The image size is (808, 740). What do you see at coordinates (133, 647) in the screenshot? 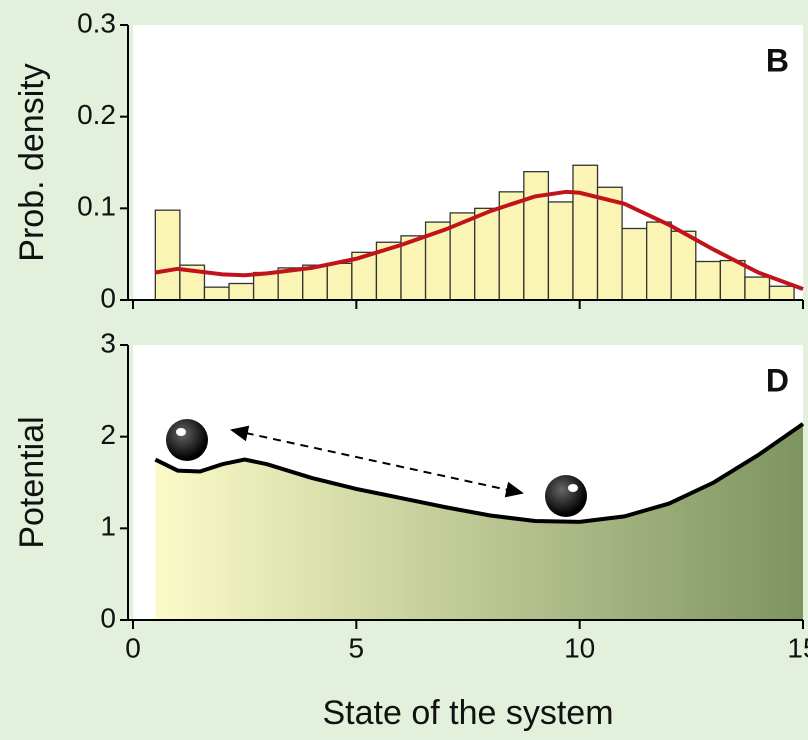
I see `x-tick-label: 0` at bounding box center [133, 647].